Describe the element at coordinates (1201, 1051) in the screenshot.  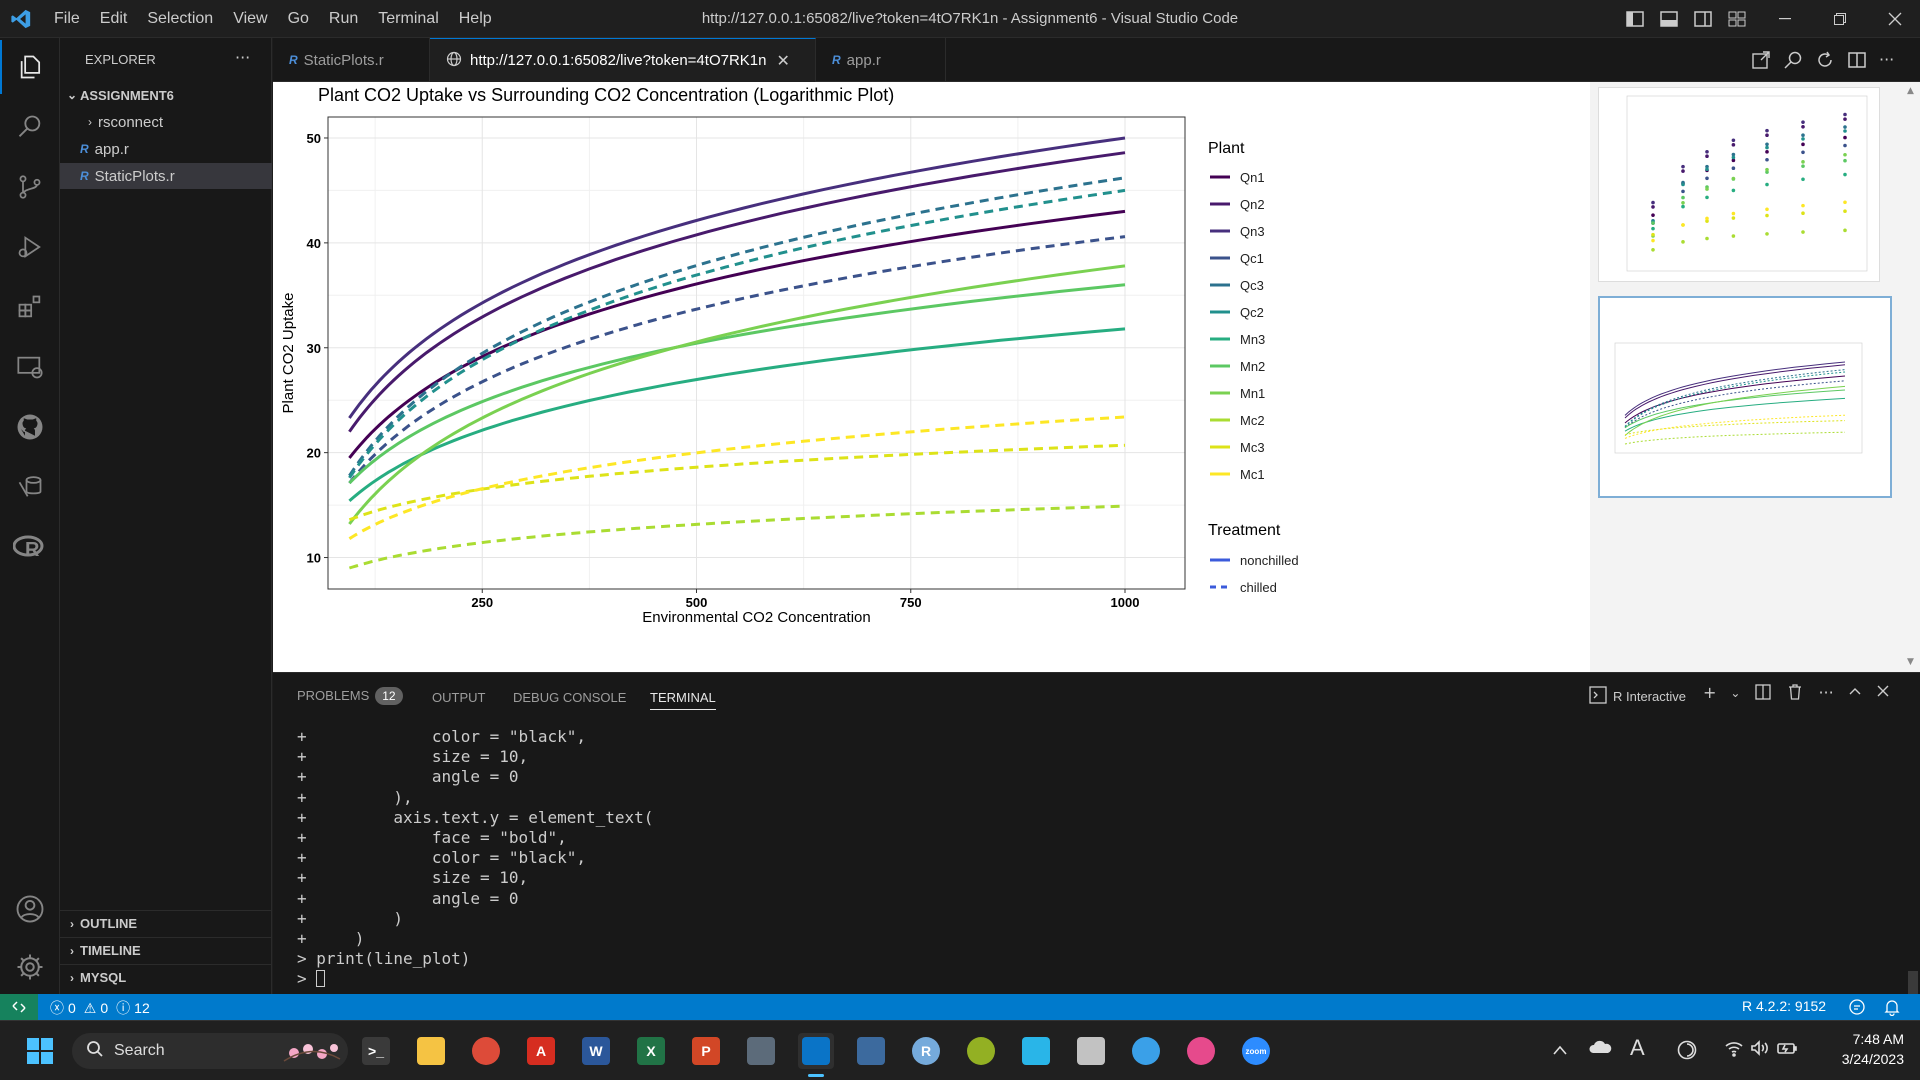
I see `drop-icon` at that location.